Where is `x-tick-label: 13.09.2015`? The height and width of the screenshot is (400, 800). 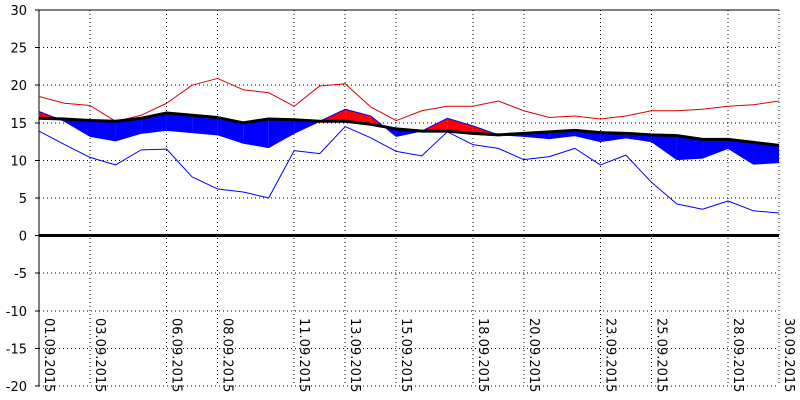
x-tick-label: 13.09.2015 is located at coordinates (354, 355).